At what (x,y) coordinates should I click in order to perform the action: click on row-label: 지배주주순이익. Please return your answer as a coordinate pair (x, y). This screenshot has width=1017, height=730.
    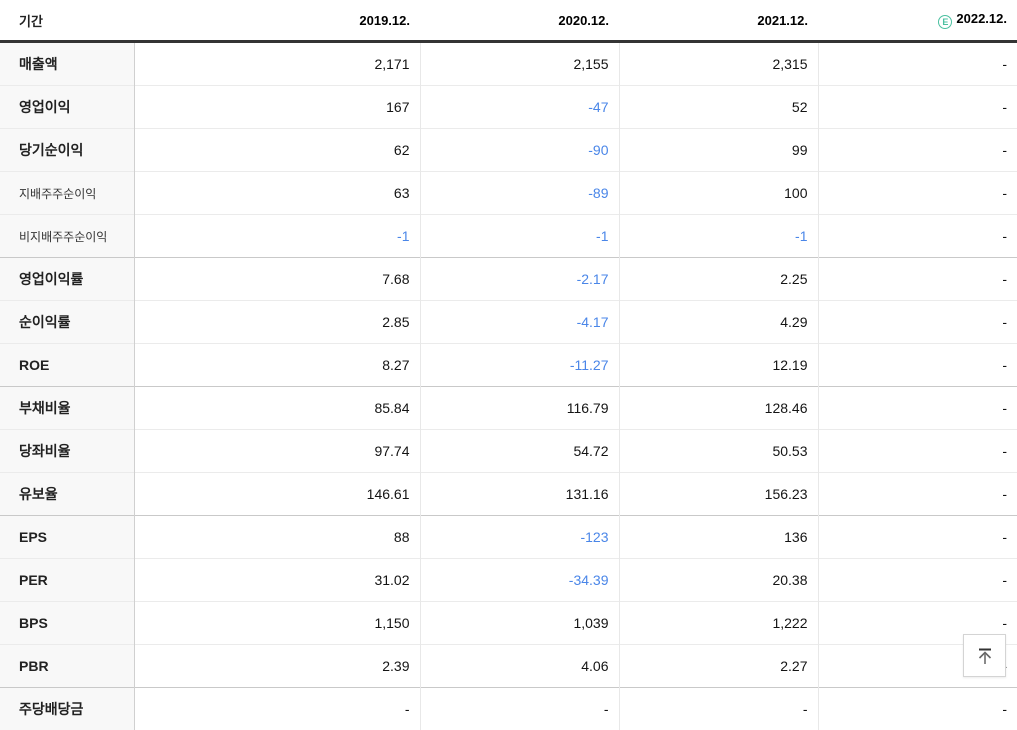
    Looking at the image, I should click on (67, 193).